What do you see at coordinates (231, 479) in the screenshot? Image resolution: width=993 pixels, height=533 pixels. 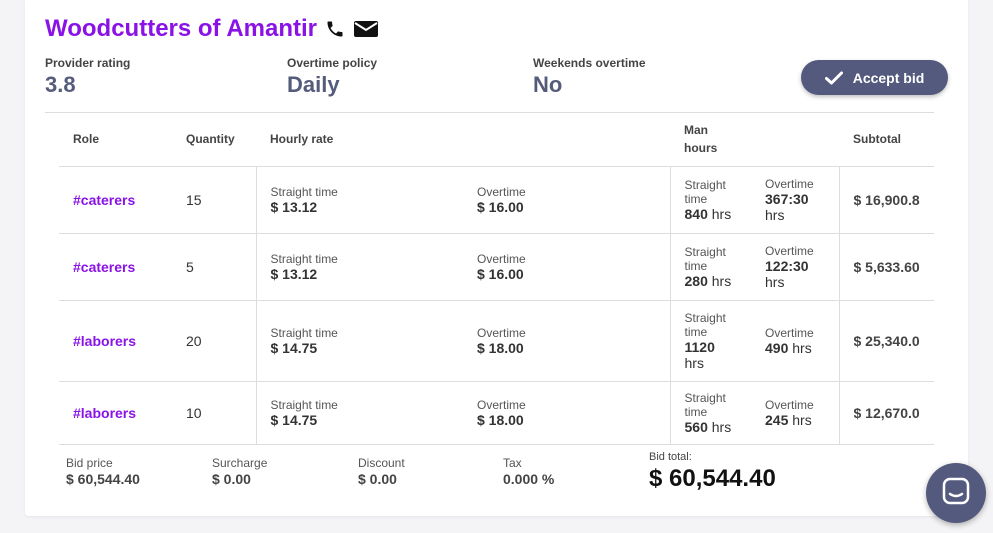 I see `surcharge-value: $ 0.00` at bounding box center [231, 479].